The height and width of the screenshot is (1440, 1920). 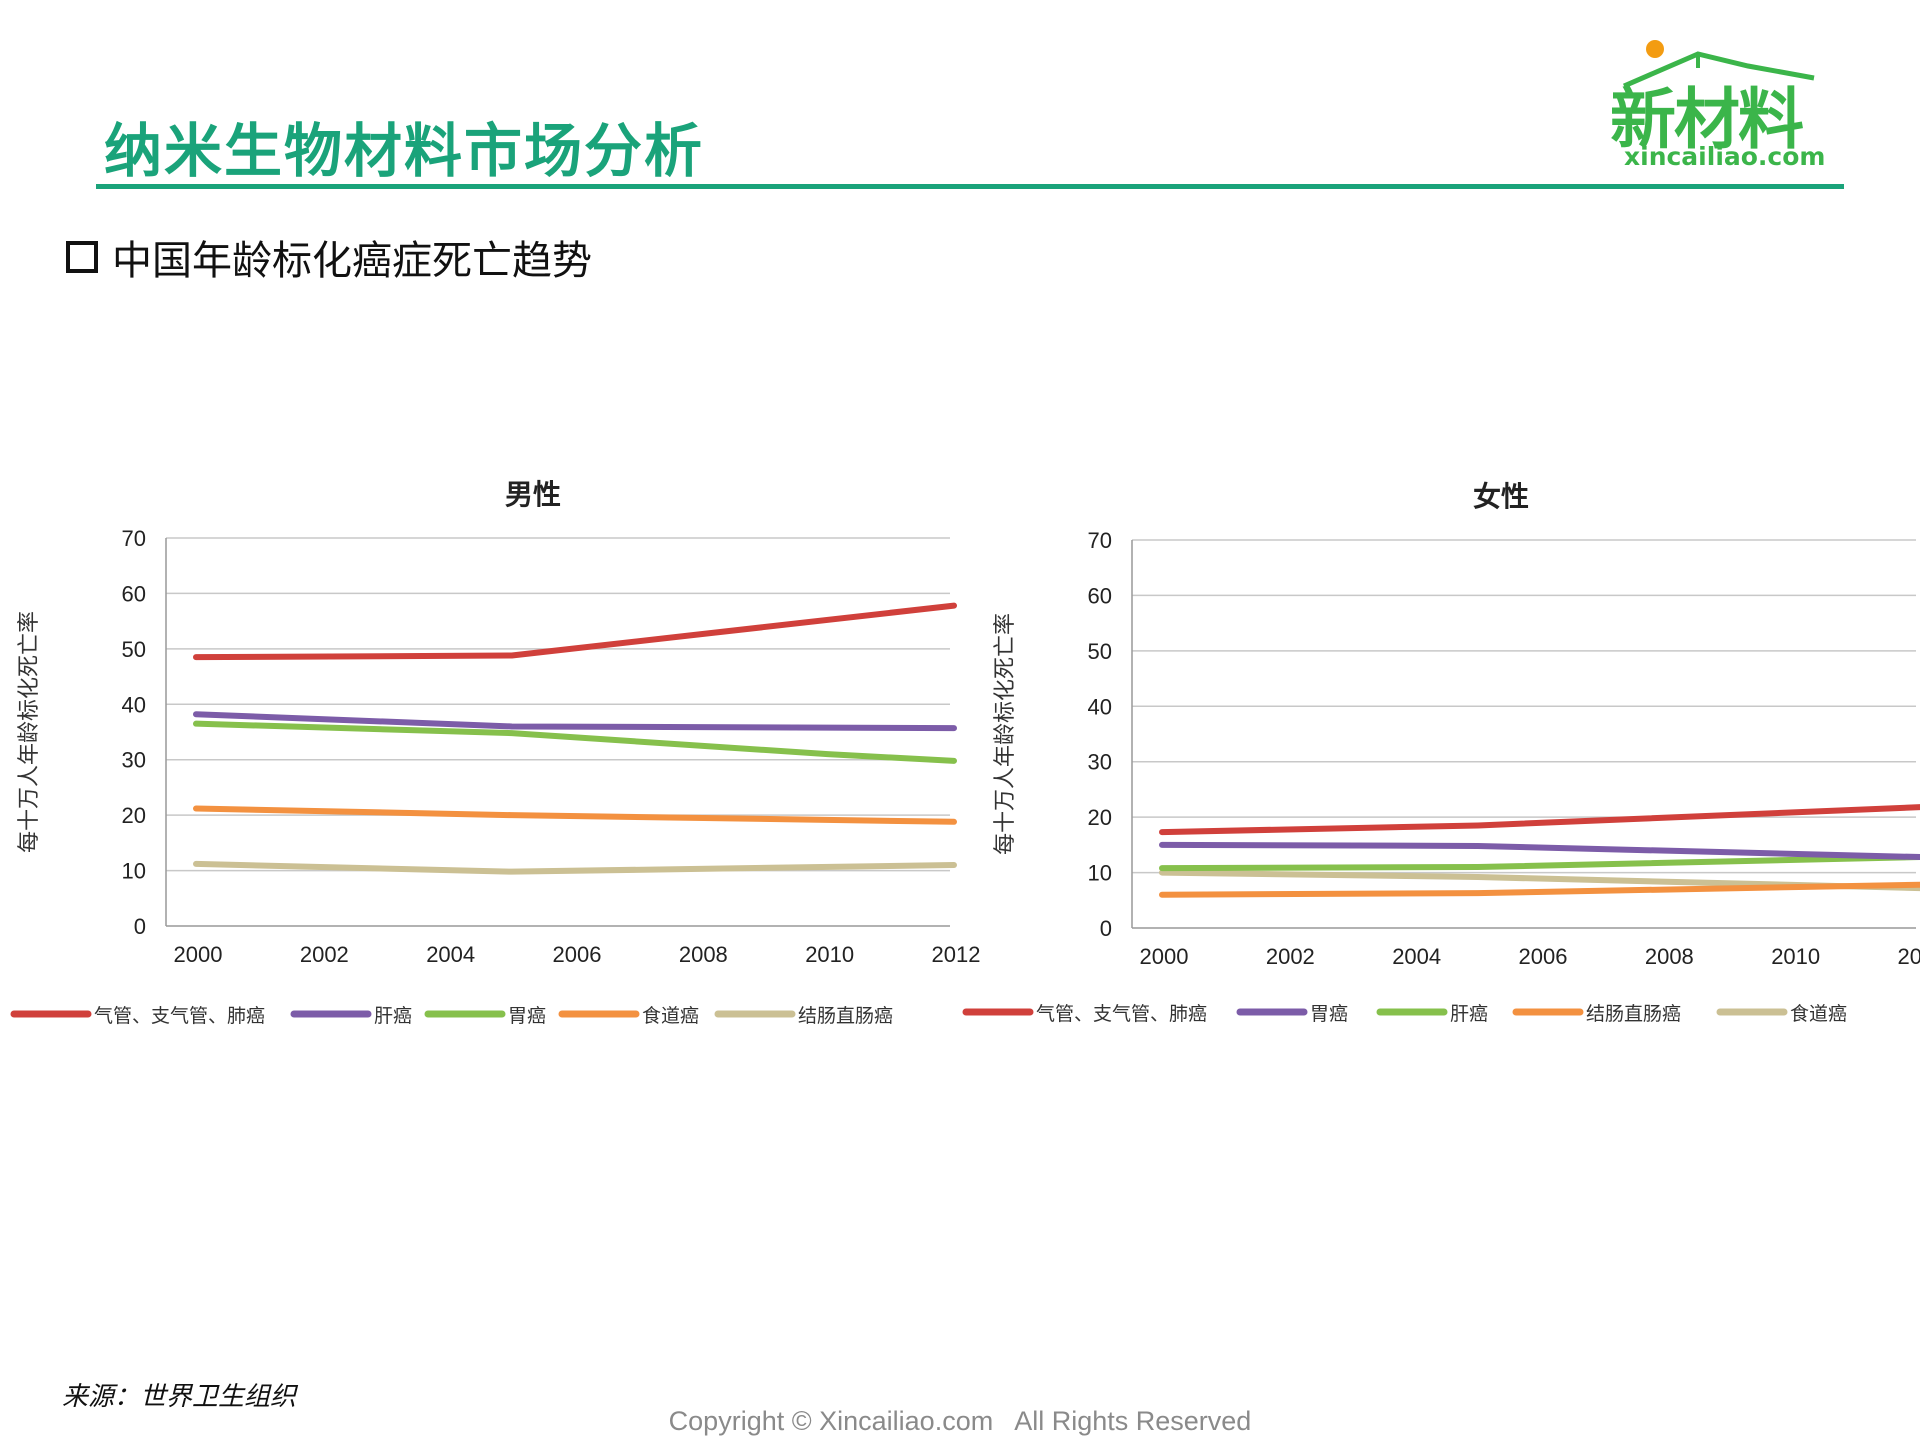 I want to click on source-note: 来源：世界卫生组织, so click(x=179, y=1397).